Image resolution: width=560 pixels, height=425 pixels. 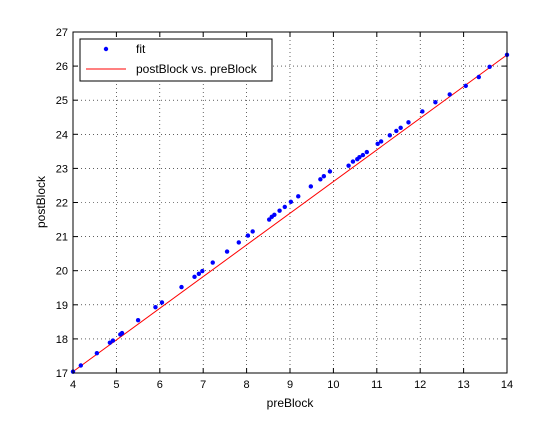 I want to click on y-tick-label: 24, so click(x=62, y=135).